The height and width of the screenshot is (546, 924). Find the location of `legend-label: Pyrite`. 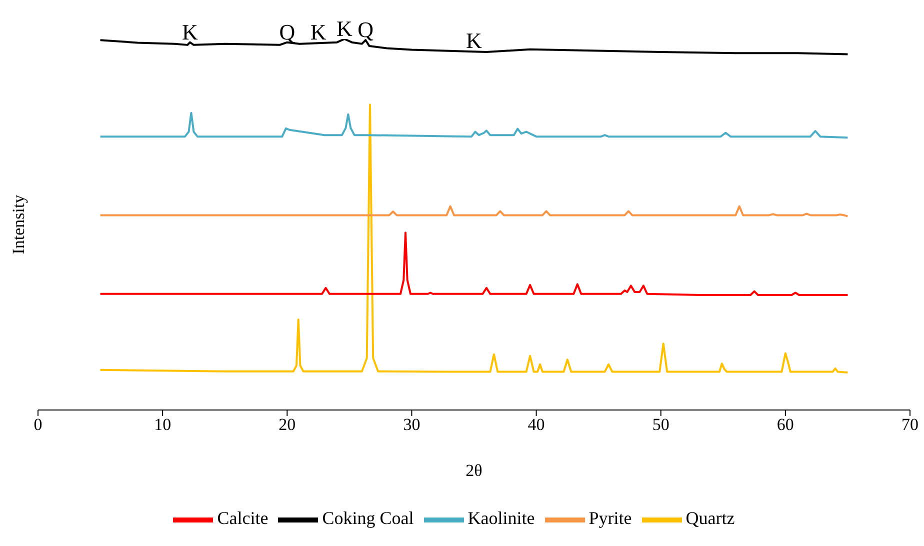

legend-label: Pyrite is located at coordinates (610, 518).